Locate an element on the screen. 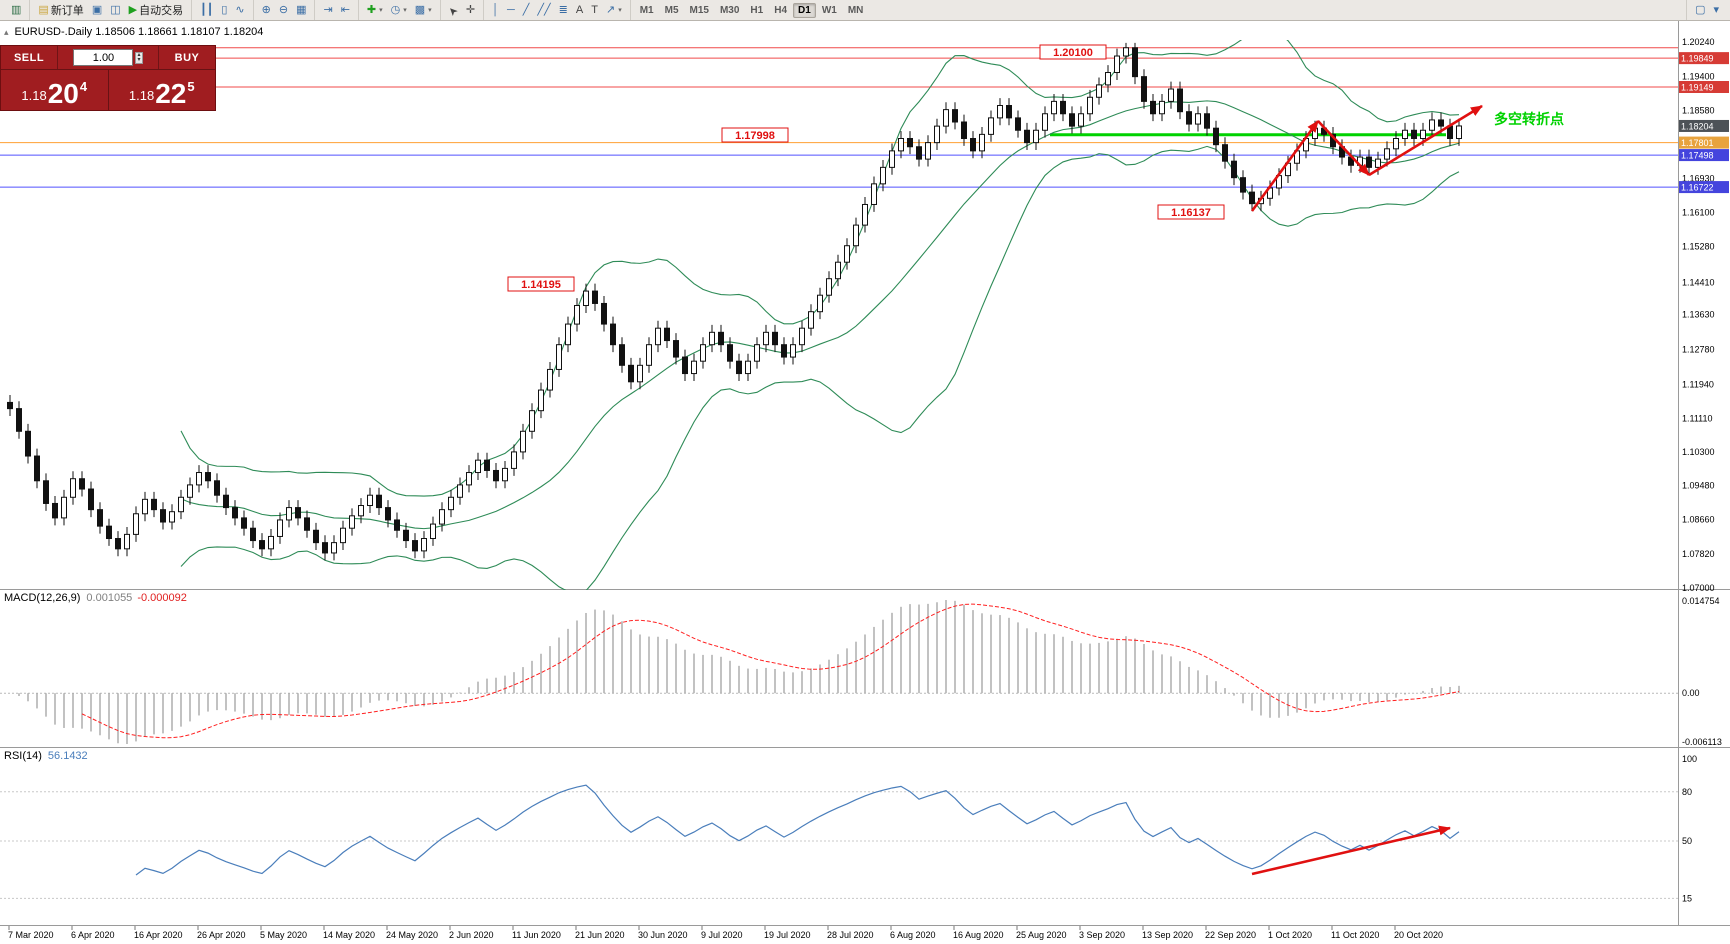 This screenshot has width=1730, height=944. cursor-icon: ➤ is located at coordinates (453, 10).